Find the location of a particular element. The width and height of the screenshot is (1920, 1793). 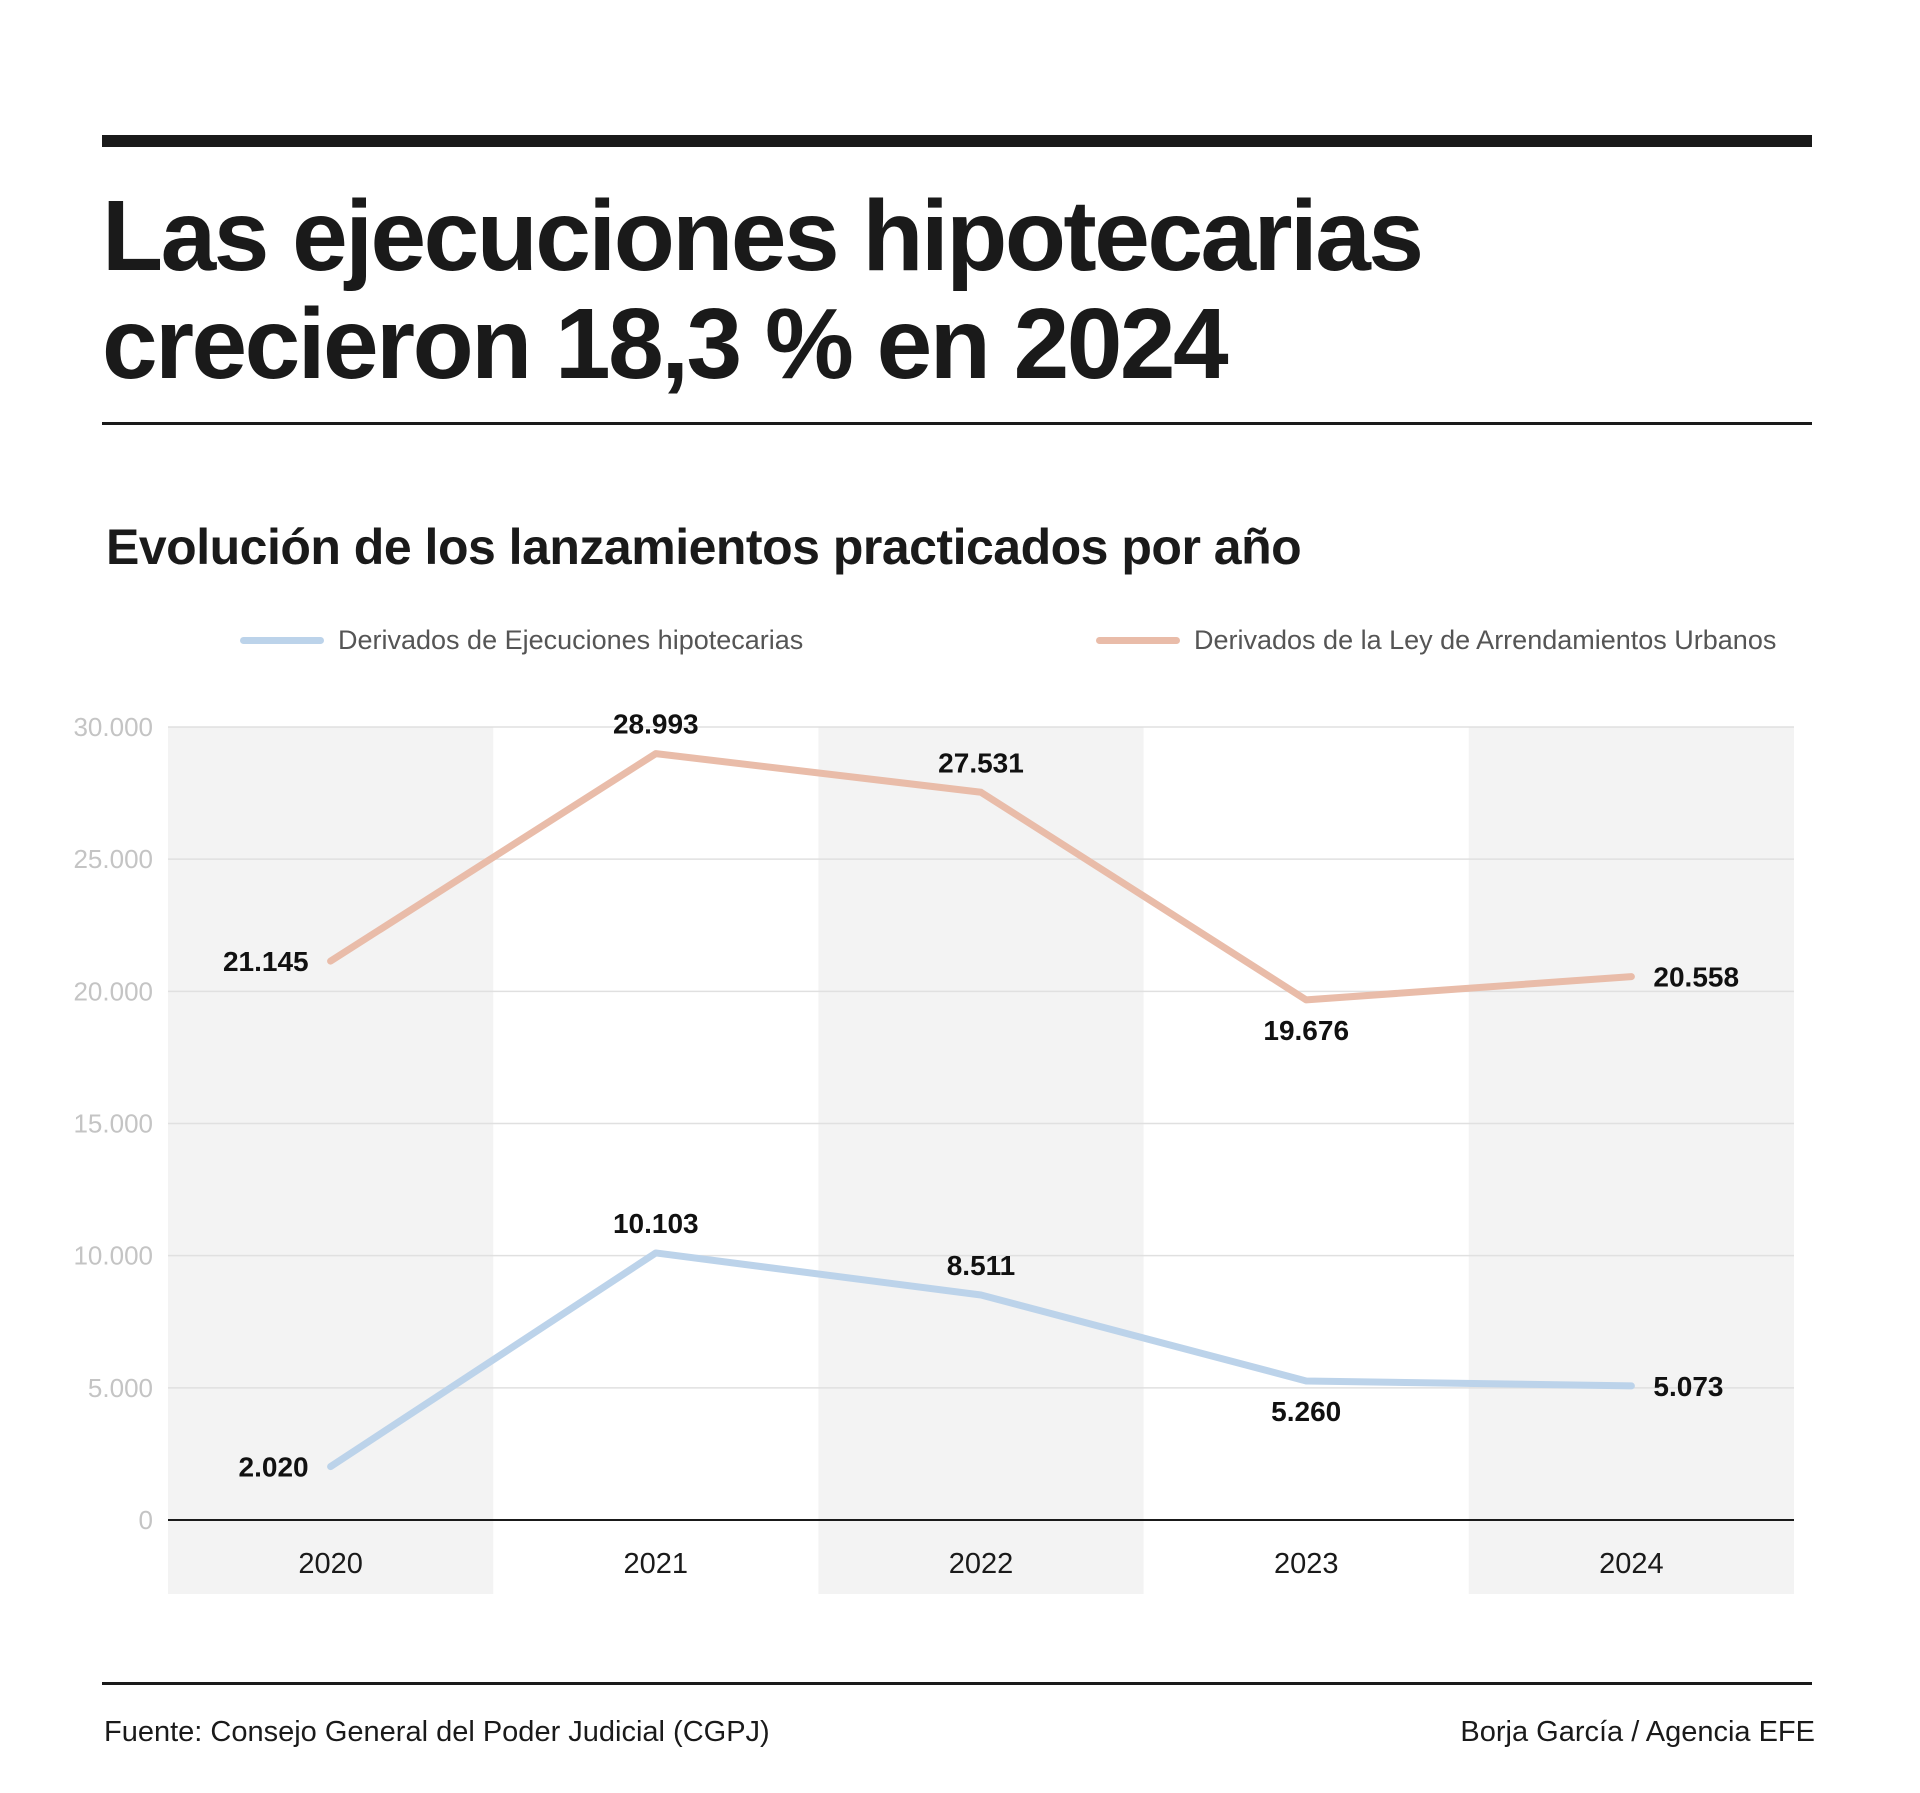

x-tick-label-2024: 2024 is located at coordinates (1631, 1564).